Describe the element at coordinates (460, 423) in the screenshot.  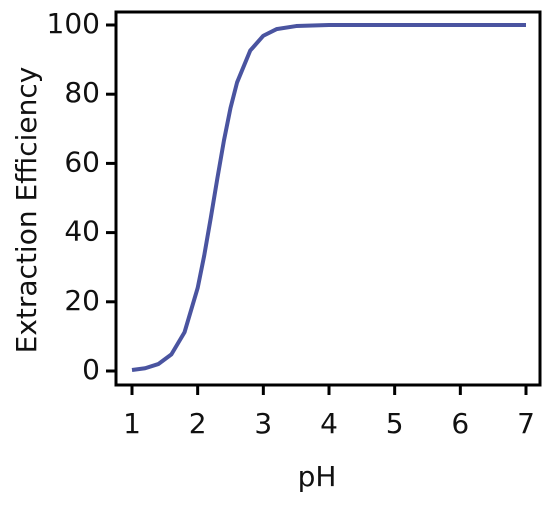
I see `x-tick-label: 6` at that location.